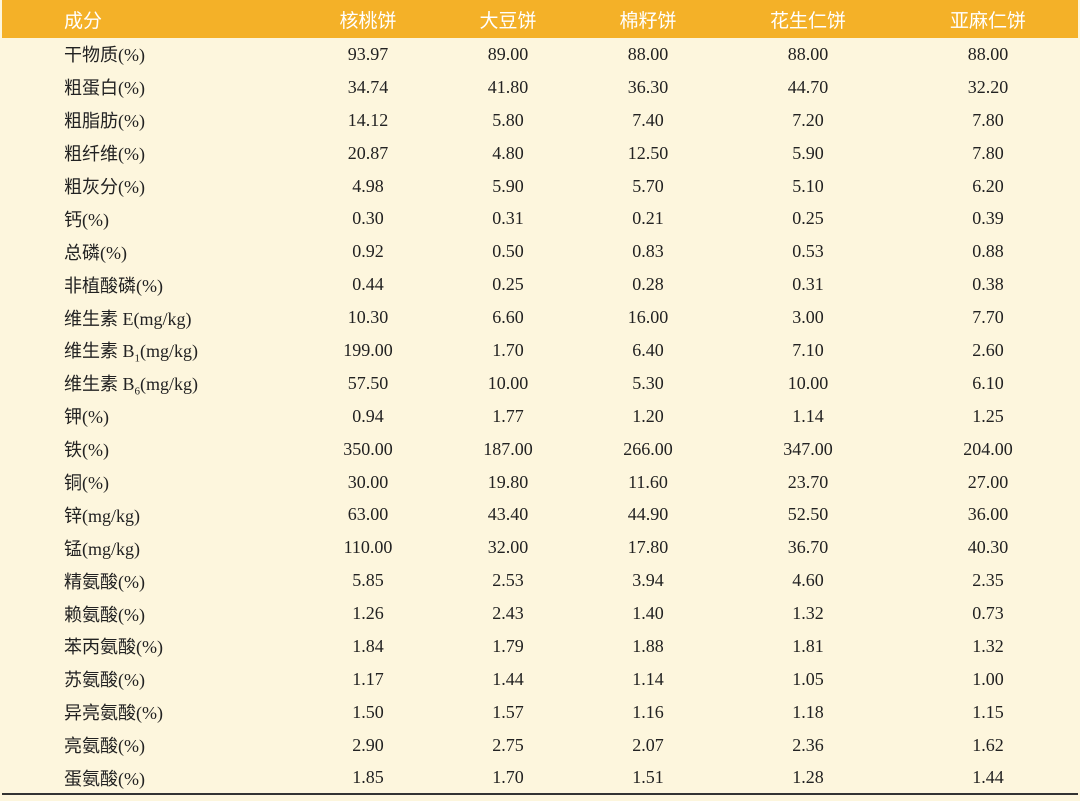 This screenshot has width=1080, height=801. Describe the element at coordinates (540, 679) in the screenshot. I see `table-row: 苏氨酸(%) 1.17 1.44 1.14 1.05 1.00` at that location.